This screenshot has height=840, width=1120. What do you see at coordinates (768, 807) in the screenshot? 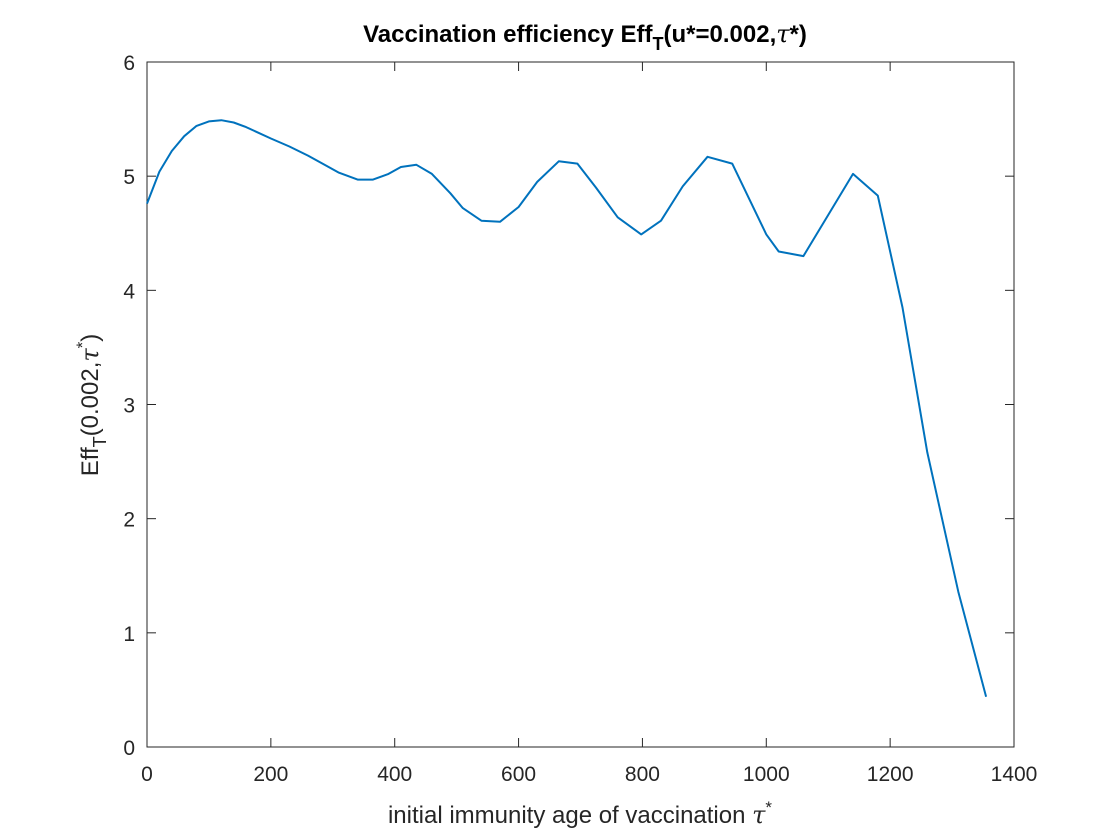
I see `x-axis-label-star: *` at bounding box center [768, 807].